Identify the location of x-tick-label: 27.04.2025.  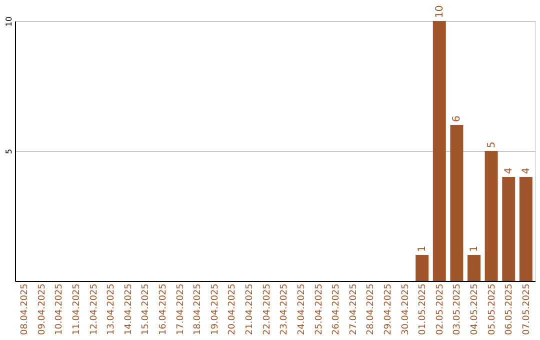
(353, 310).